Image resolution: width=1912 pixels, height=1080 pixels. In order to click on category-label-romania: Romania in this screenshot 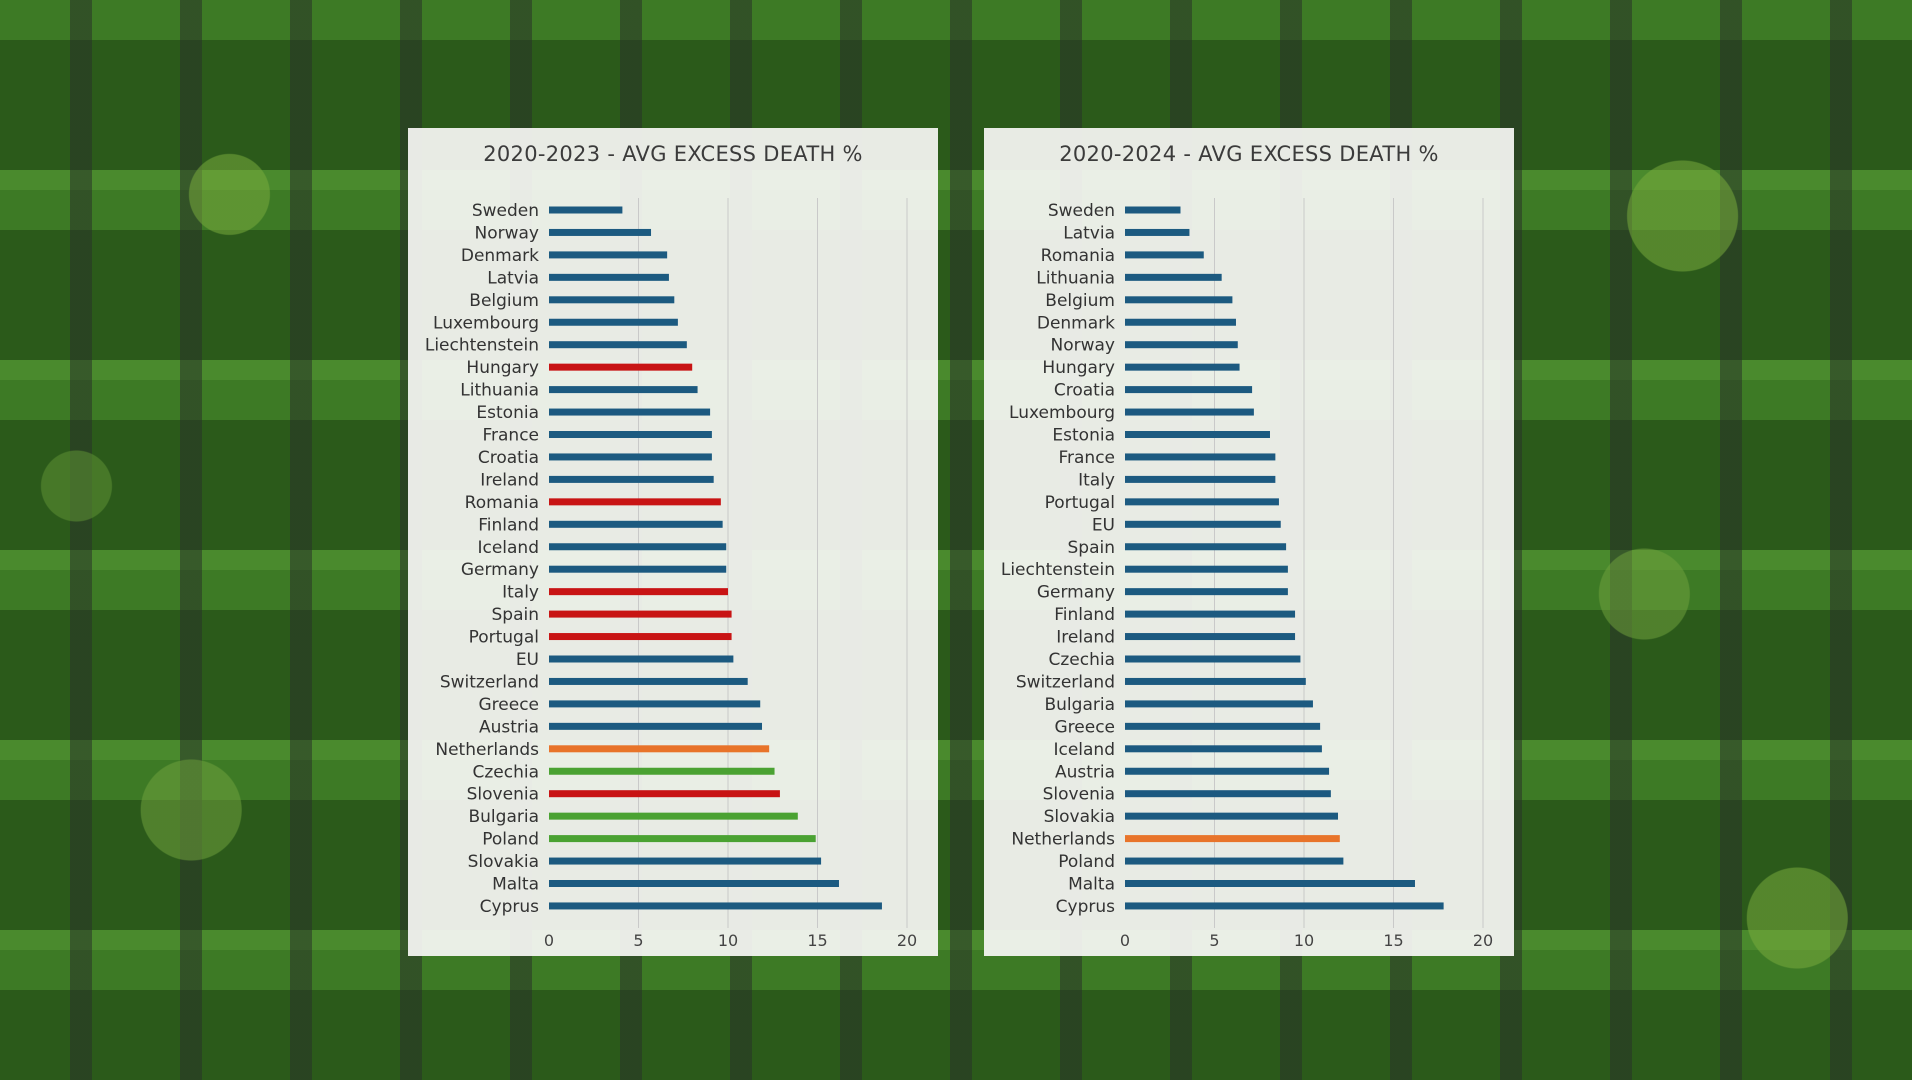, I will do `click(1078, 256)`.